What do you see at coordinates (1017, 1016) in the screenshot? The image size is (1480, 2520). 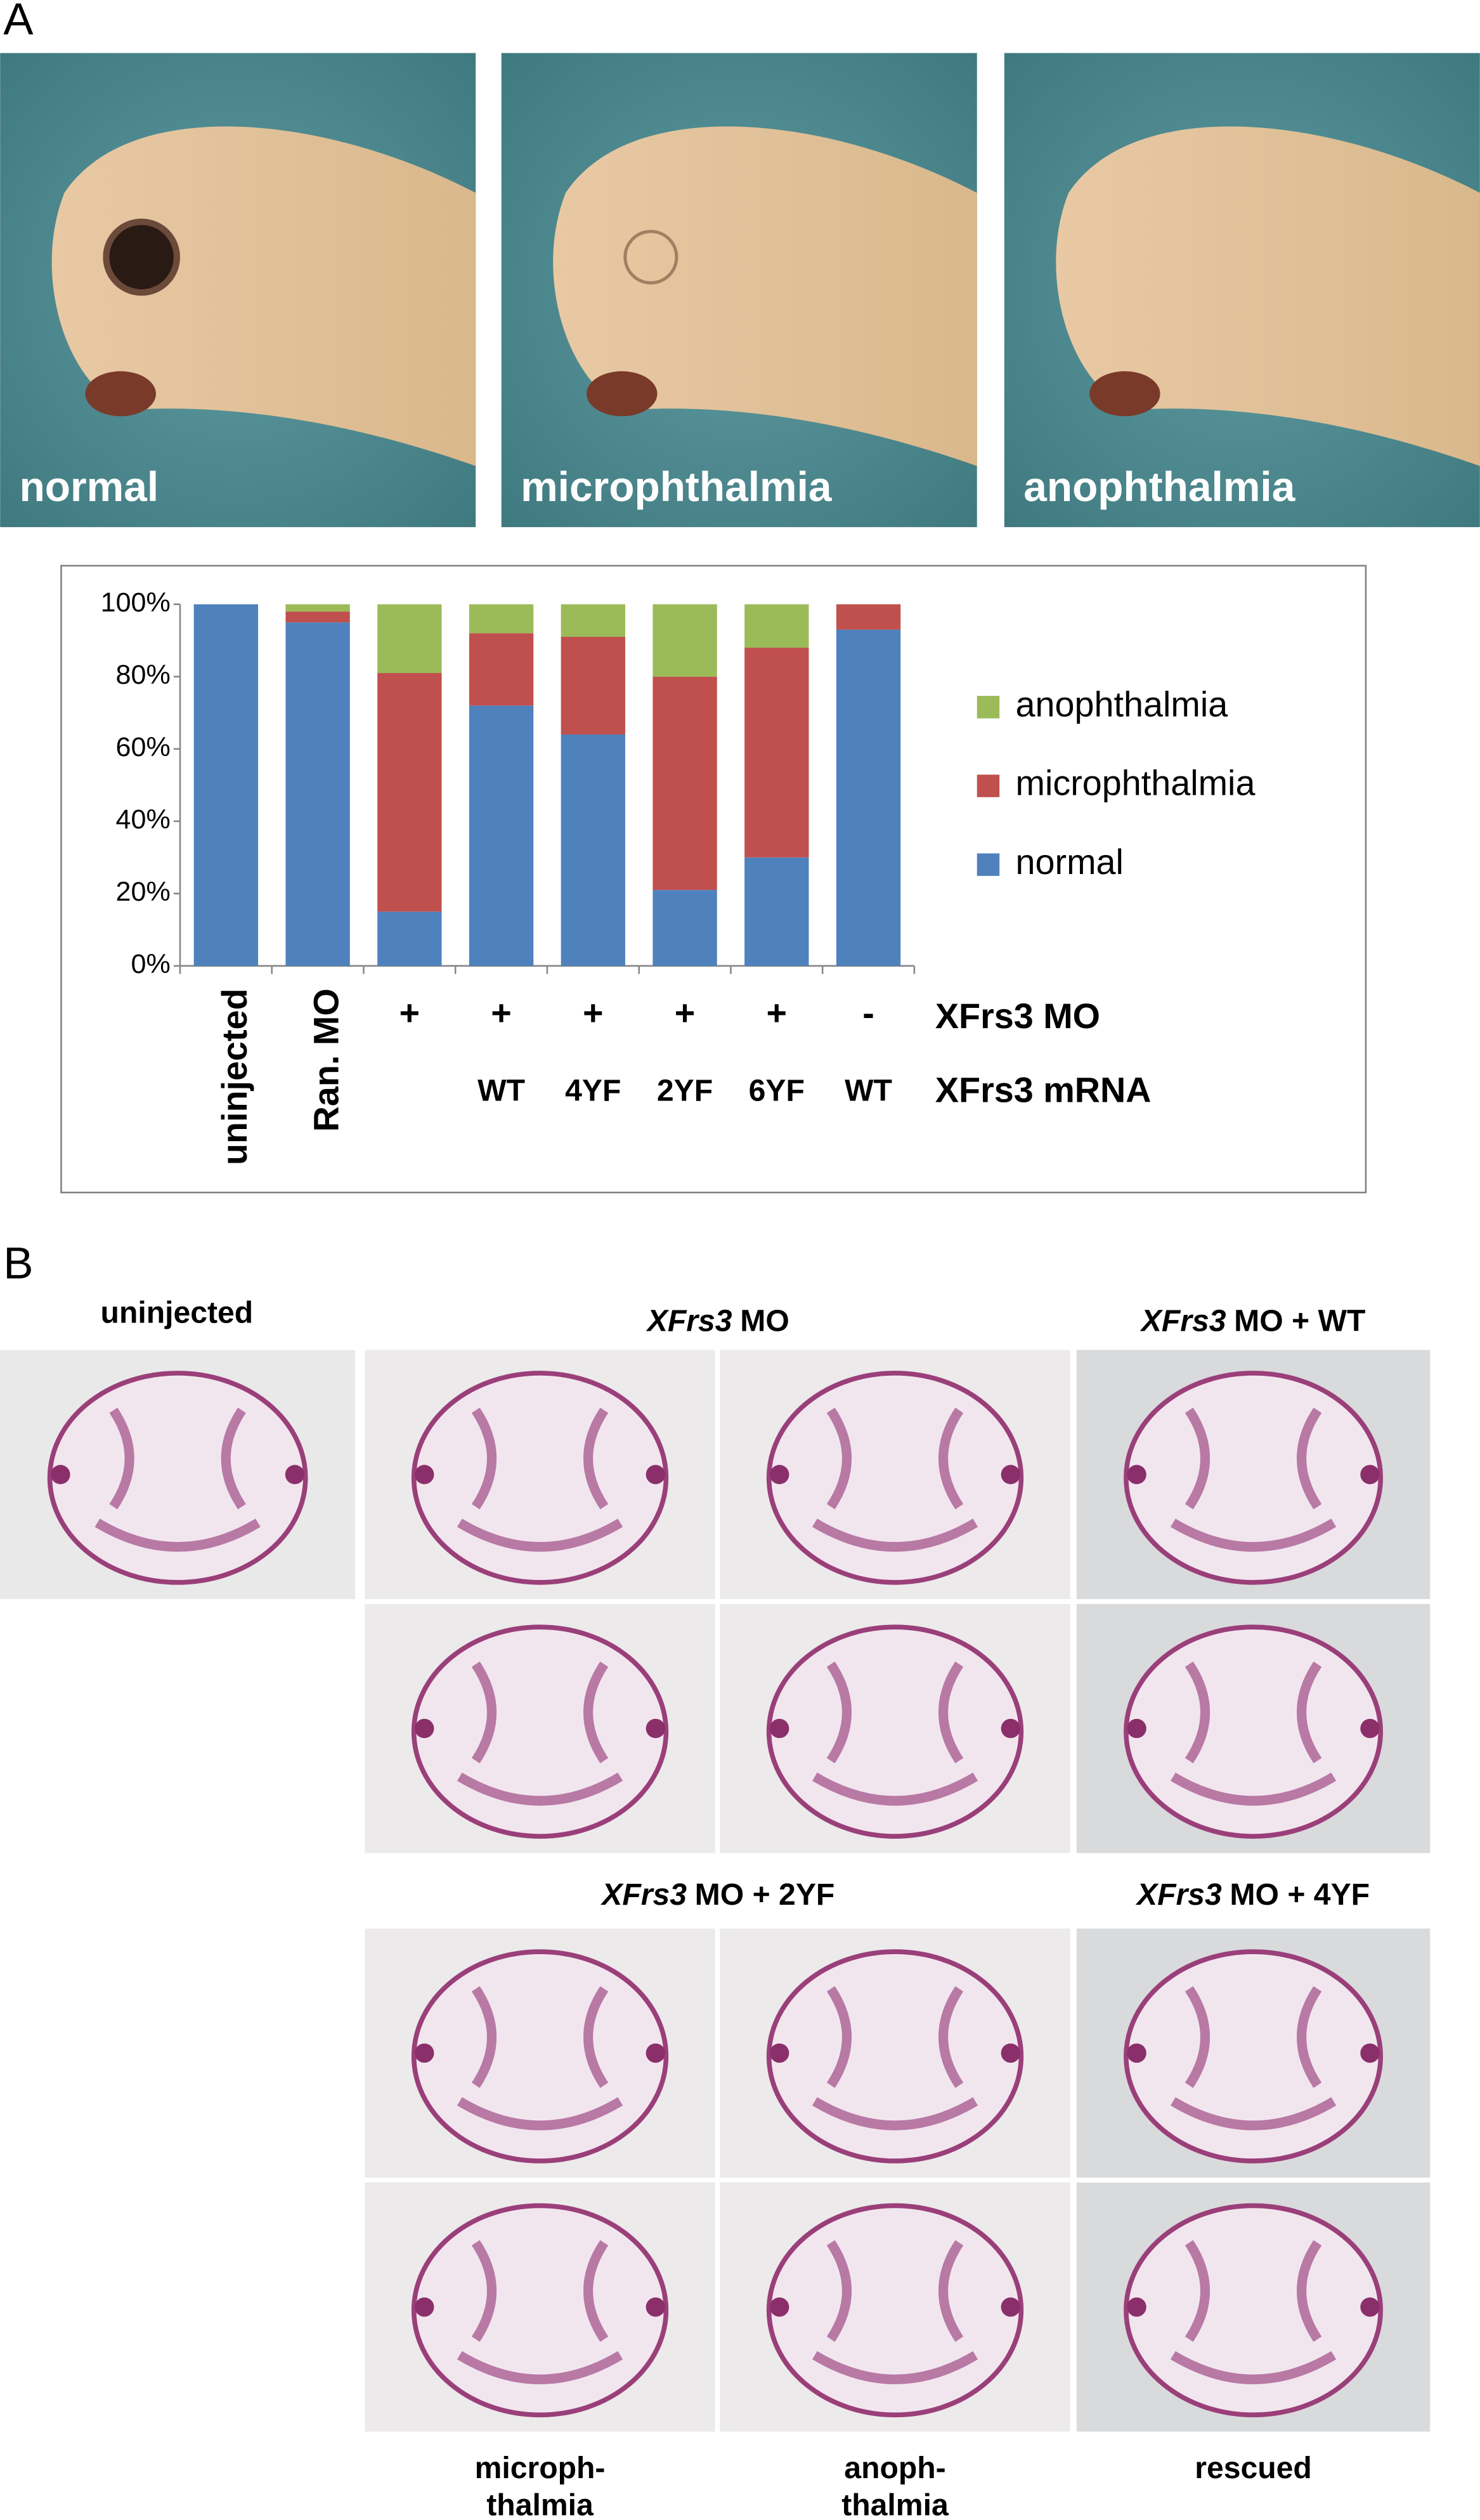 I see `row-label: XFrs3 MO` at bounding box center [1017, 1016].